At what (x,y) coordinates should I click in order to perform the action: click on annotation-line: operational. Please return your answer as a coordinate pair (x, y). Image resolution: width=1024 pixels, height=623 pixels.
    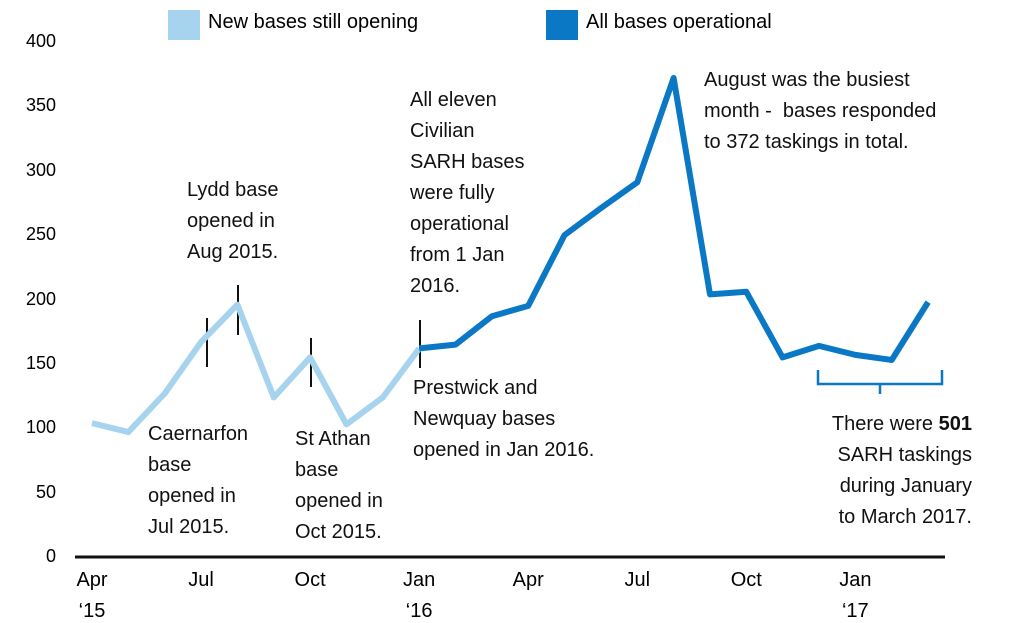
    Looking at the image, I should click on (459, 224).